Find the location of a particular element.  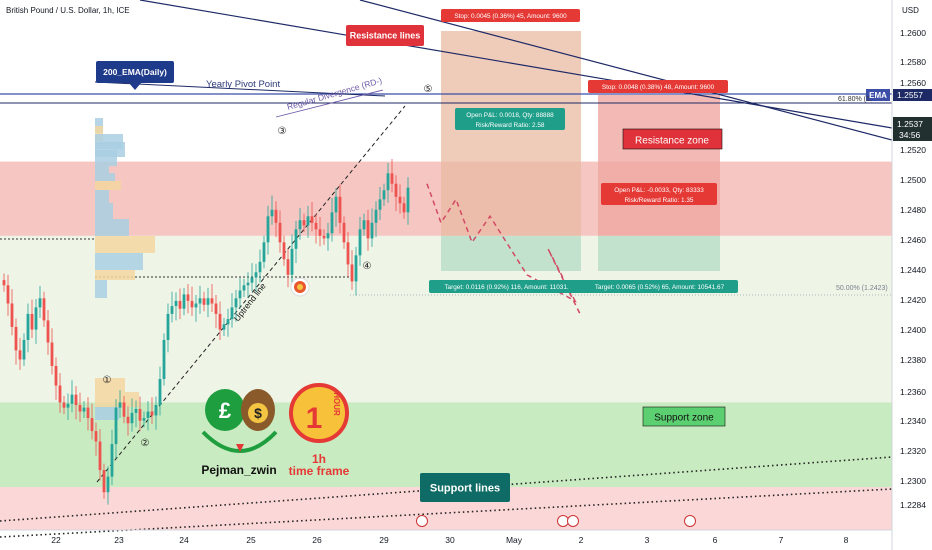

x-tick-label: 22 is located at coordinates (56, 540).